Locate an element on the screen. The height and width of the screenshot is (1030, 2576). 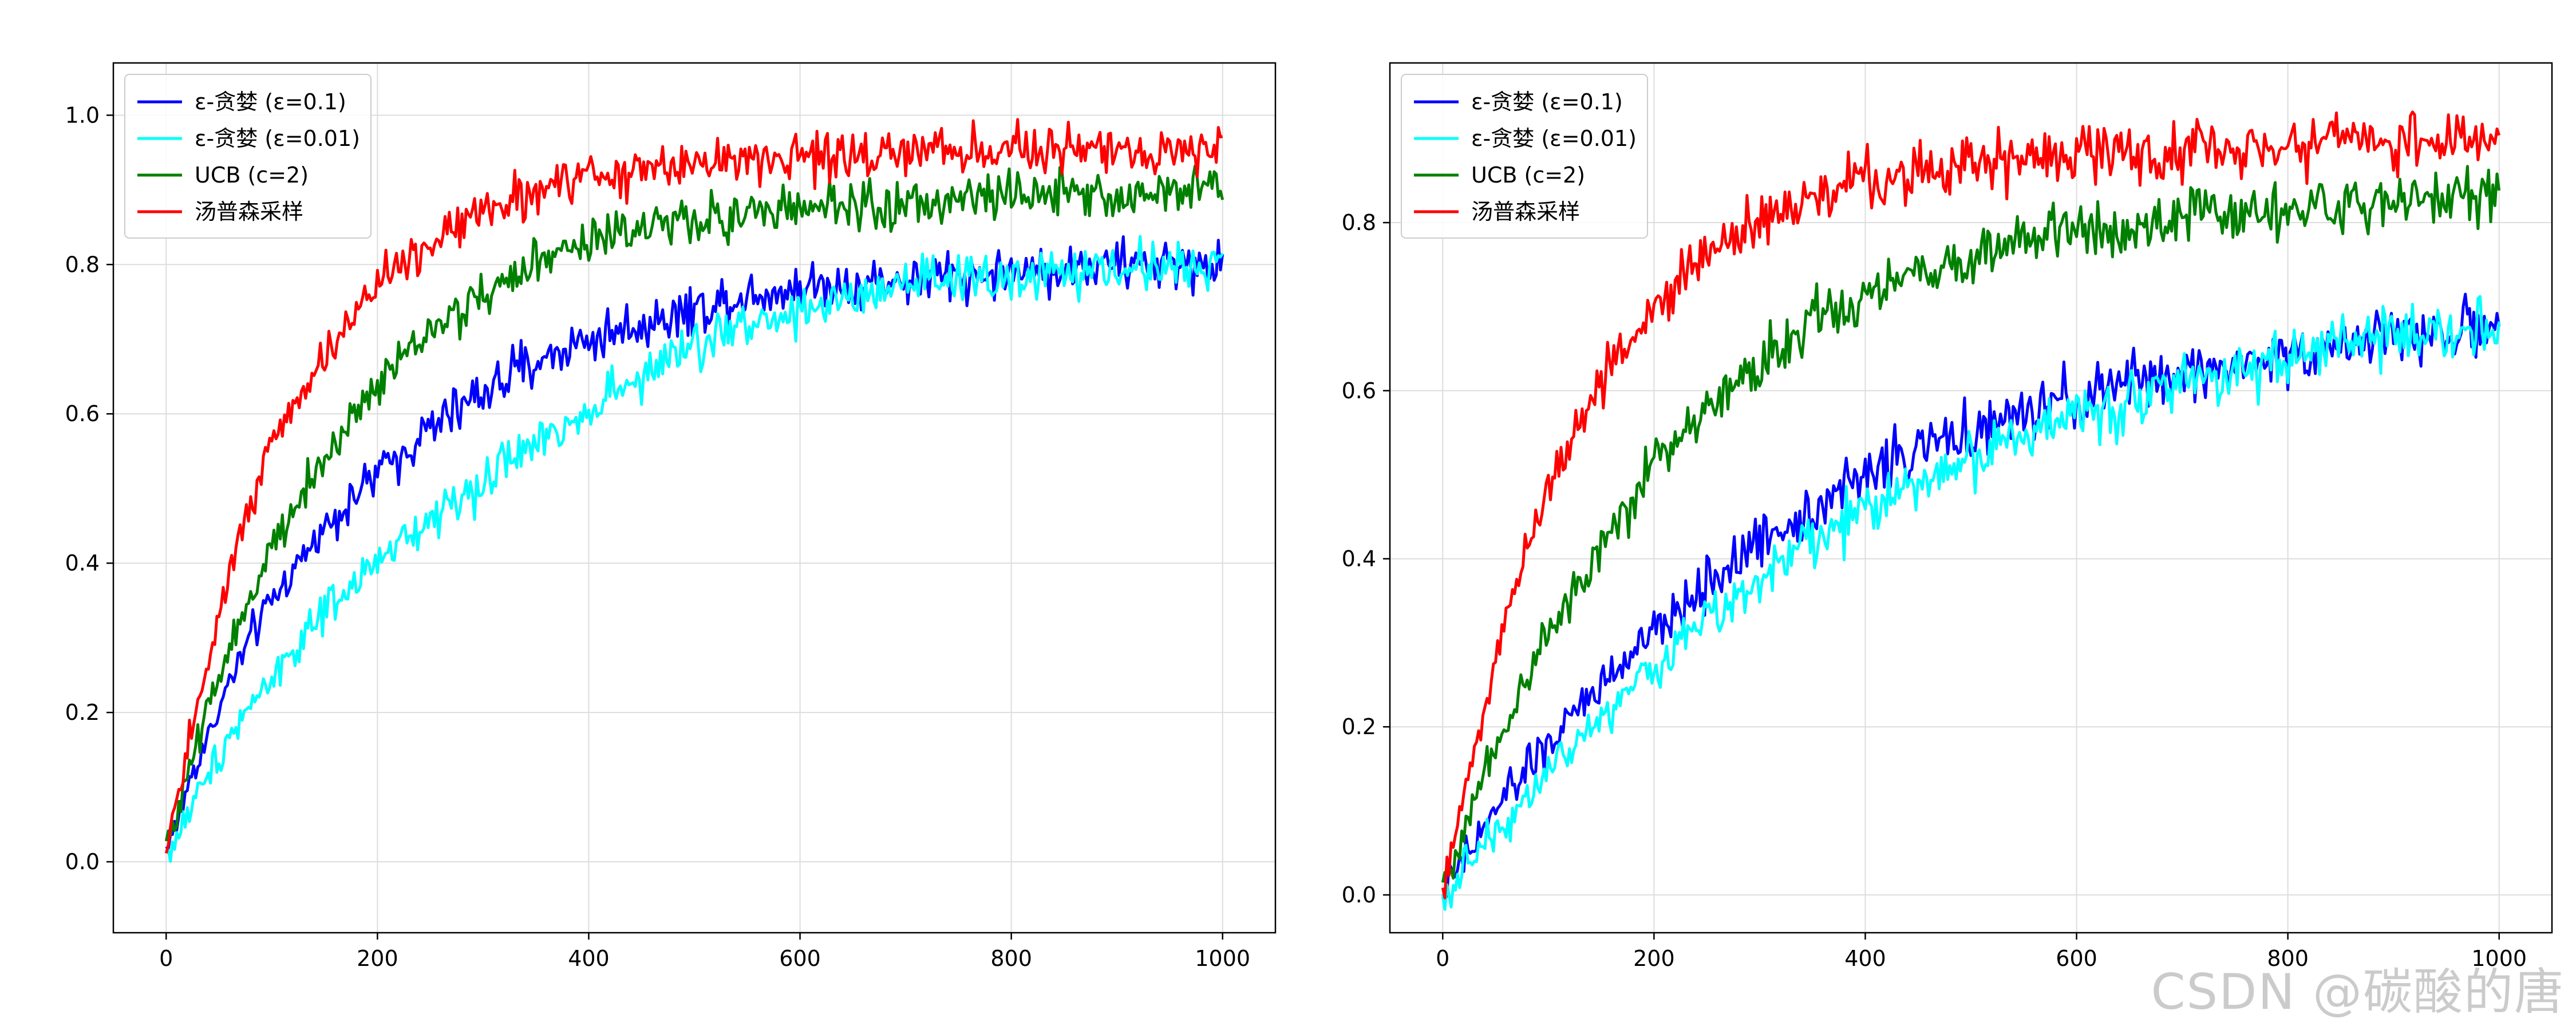
x-tick-label-left: 1000 is located at coordinates (1222, 958).